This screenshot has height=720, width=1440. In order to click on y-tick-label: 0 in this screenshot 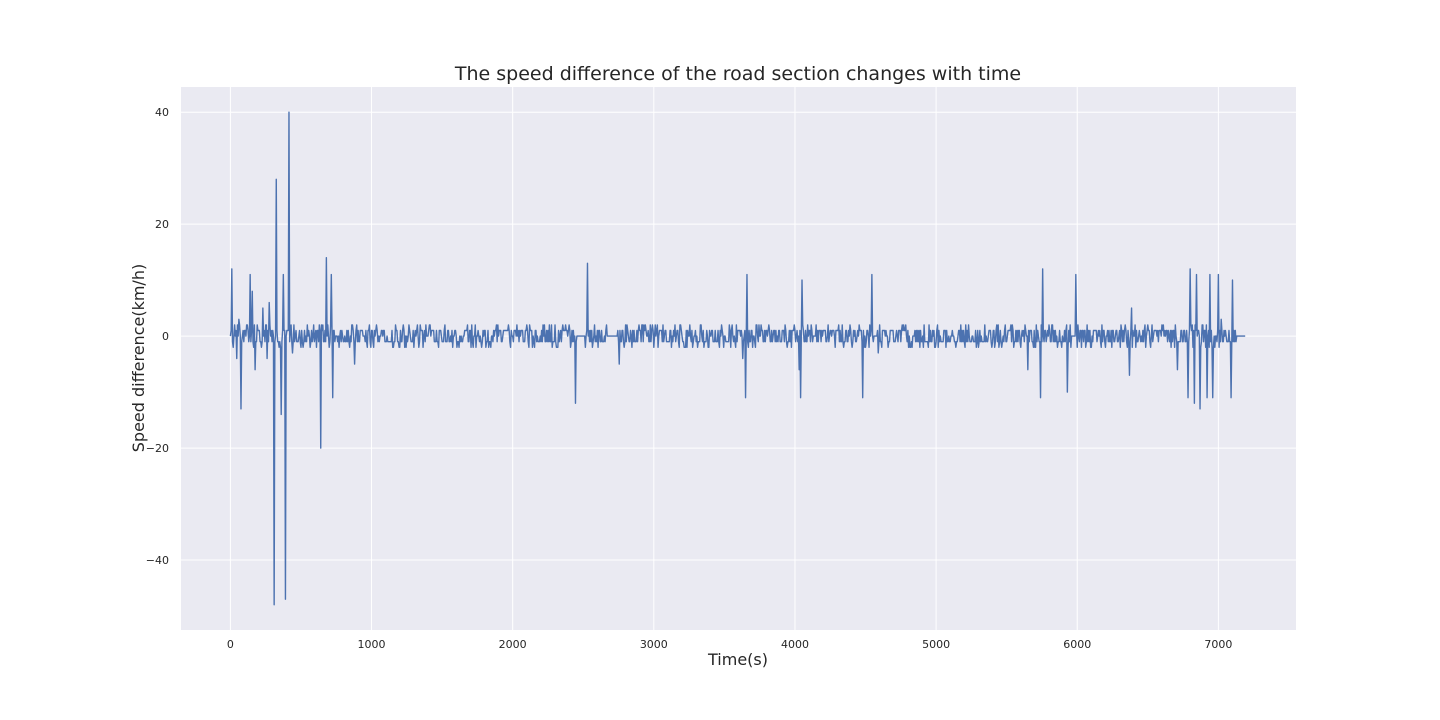, I will do `click(165, 336)`.